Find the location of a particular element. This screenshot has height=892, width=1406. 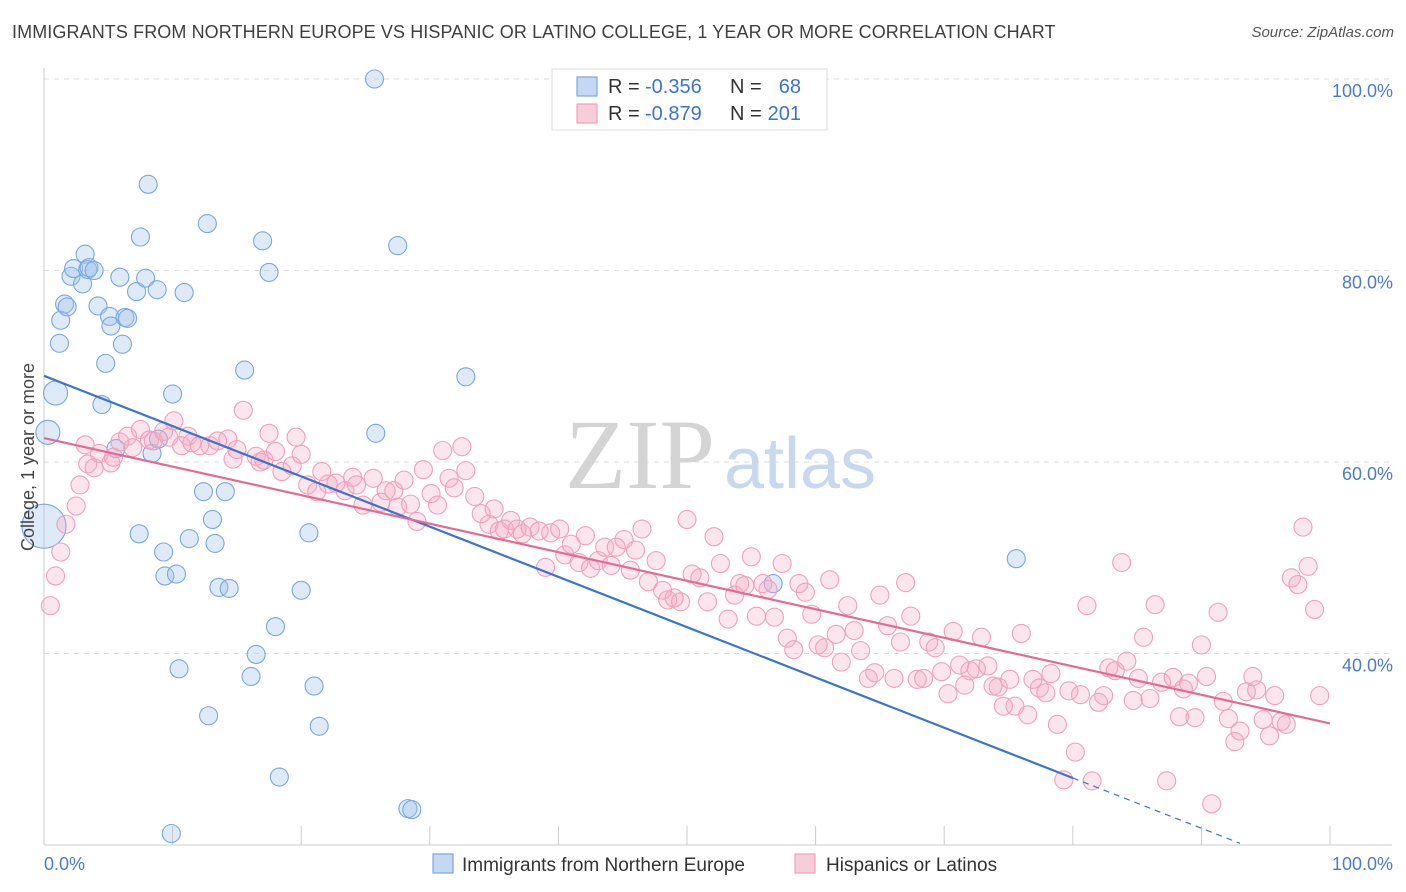

stats-n-label-pink: N = is located at coordinates (746, 114).